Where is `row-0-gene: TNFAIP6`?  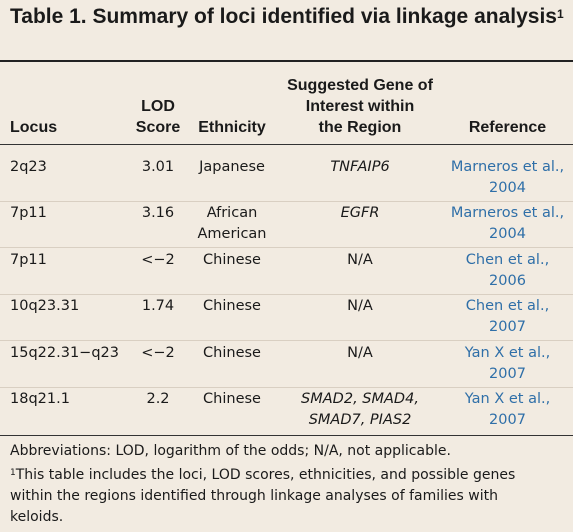 row-0-gene: TNFAIP6 is located at coordinates (360, 167).